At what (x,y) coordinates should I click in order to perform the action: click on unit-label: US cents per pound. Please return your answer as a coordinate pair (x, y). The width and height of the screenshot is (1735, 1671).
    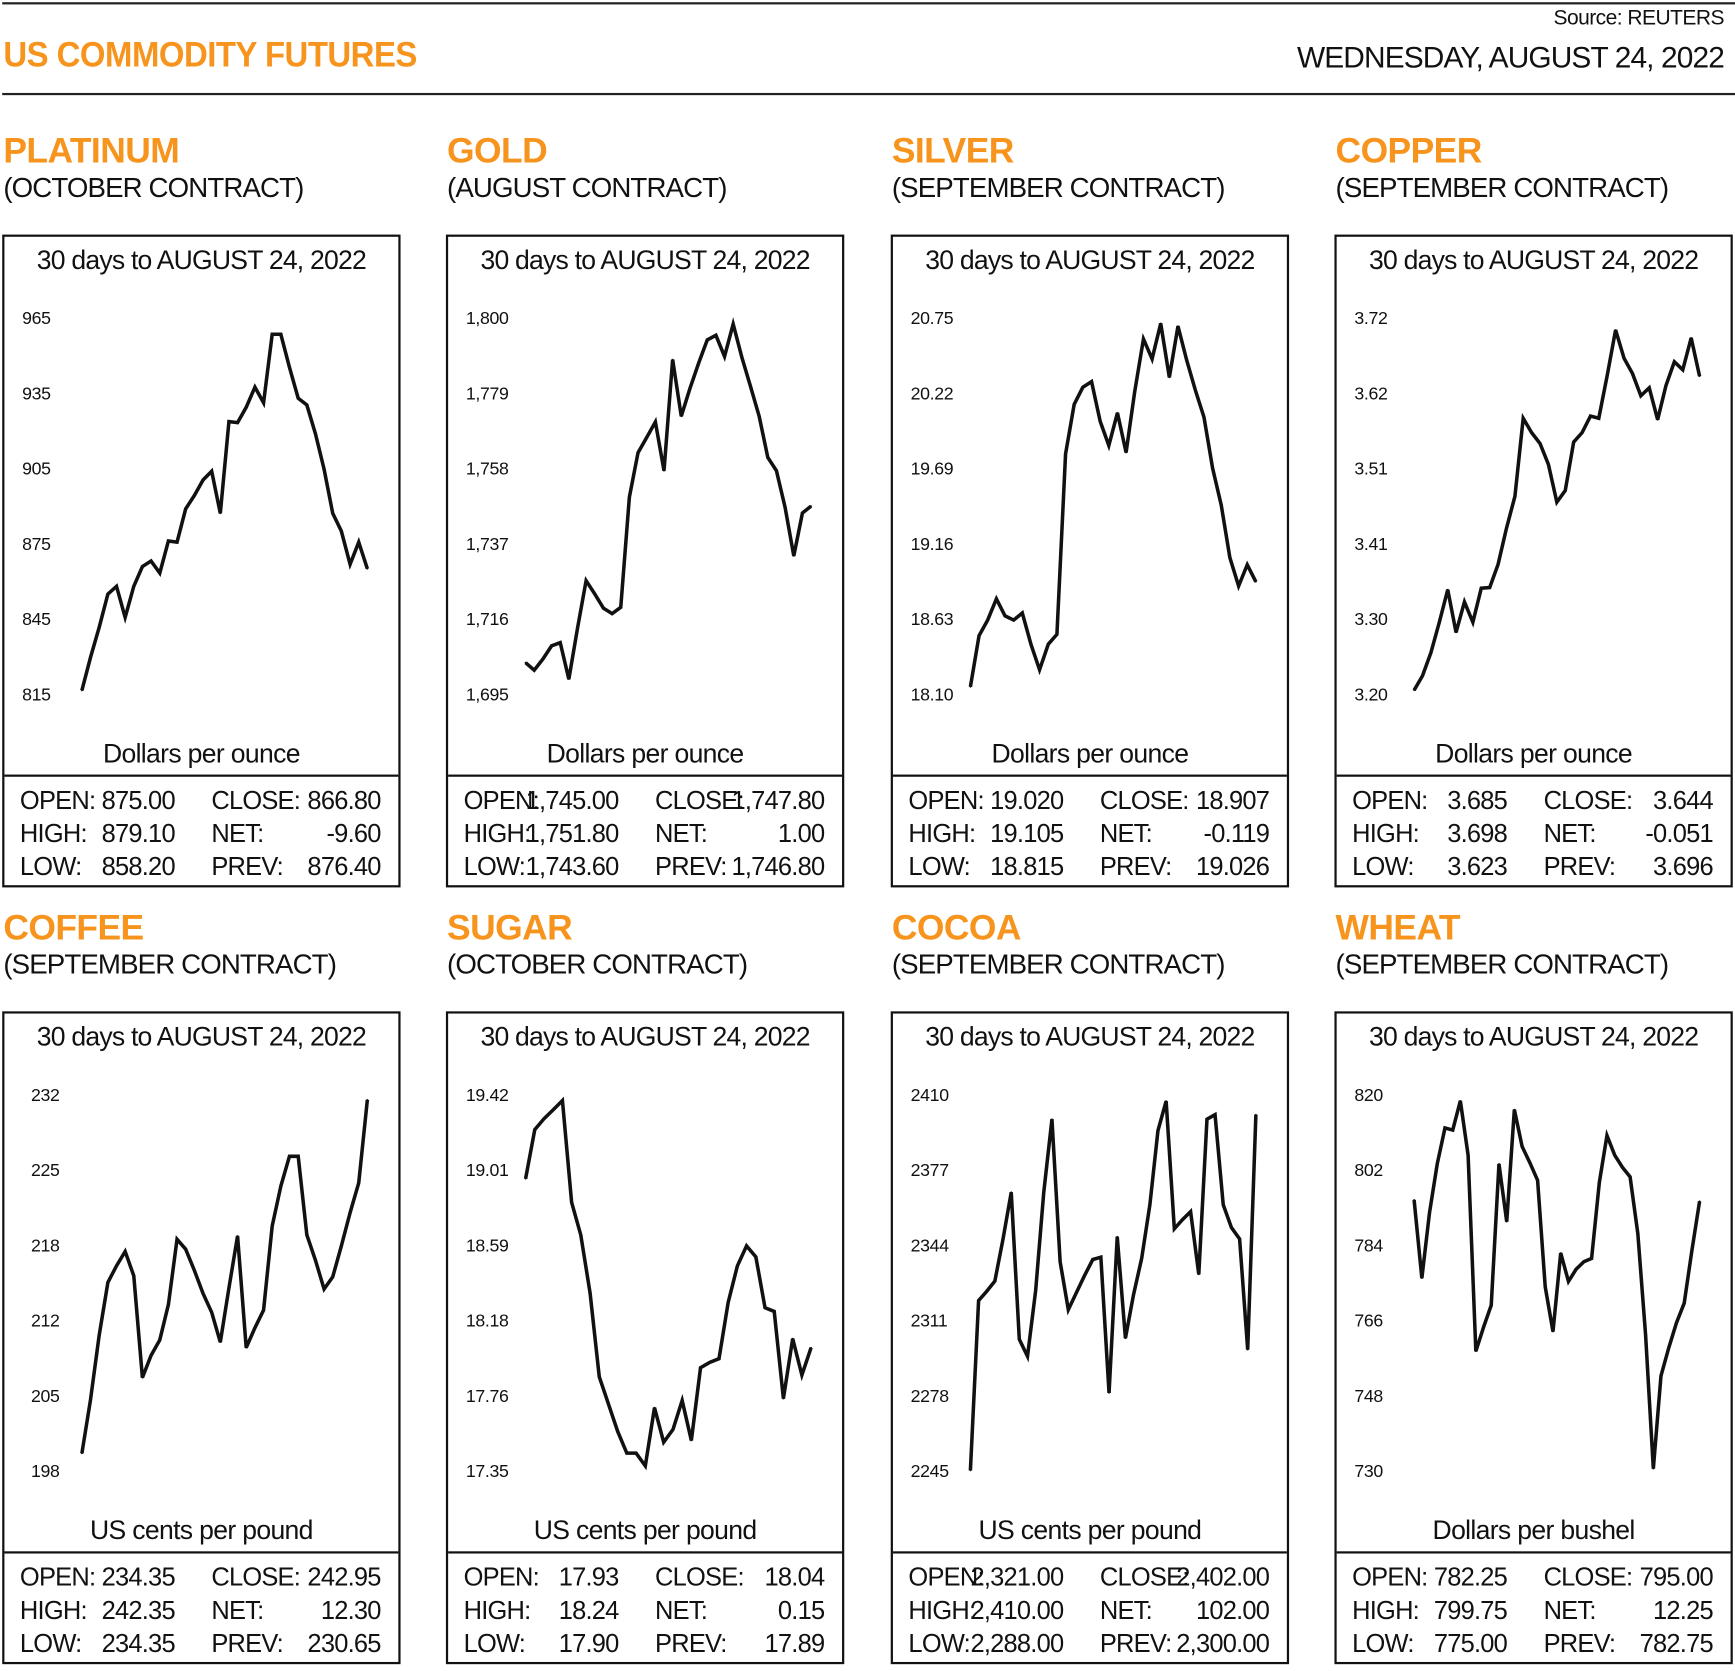
    Looking at the image, I should click on (645, 1530).